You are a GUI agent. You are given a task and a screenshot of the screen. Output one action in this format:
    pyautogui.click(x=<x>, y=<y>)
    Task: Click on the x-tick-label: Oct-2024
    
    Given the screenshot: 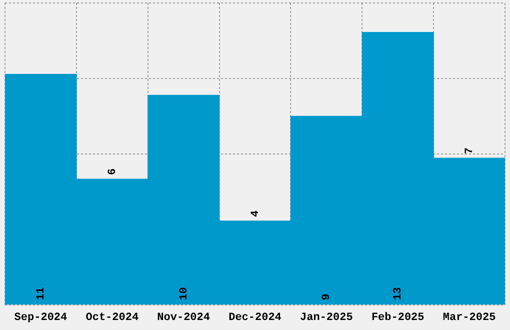 What is the action you would take?
    pyautogui.click(x=112, y=318)
    